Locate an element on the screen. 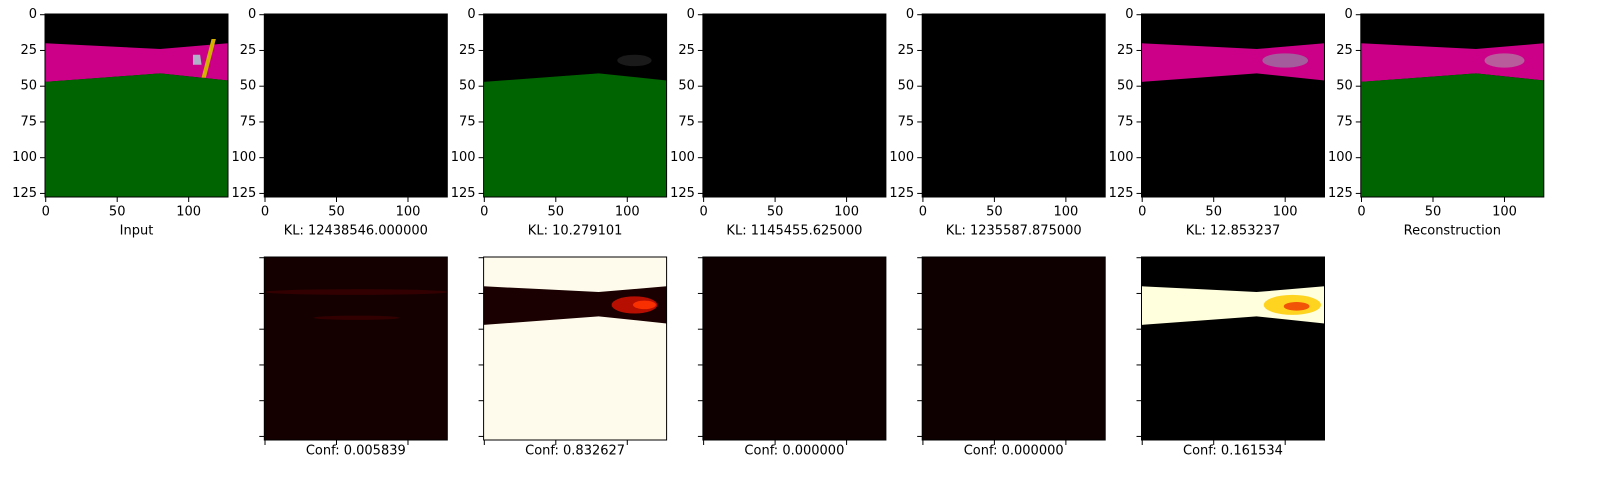  caption: KL: 12438546.000000 is located at coordinates (356, 231).